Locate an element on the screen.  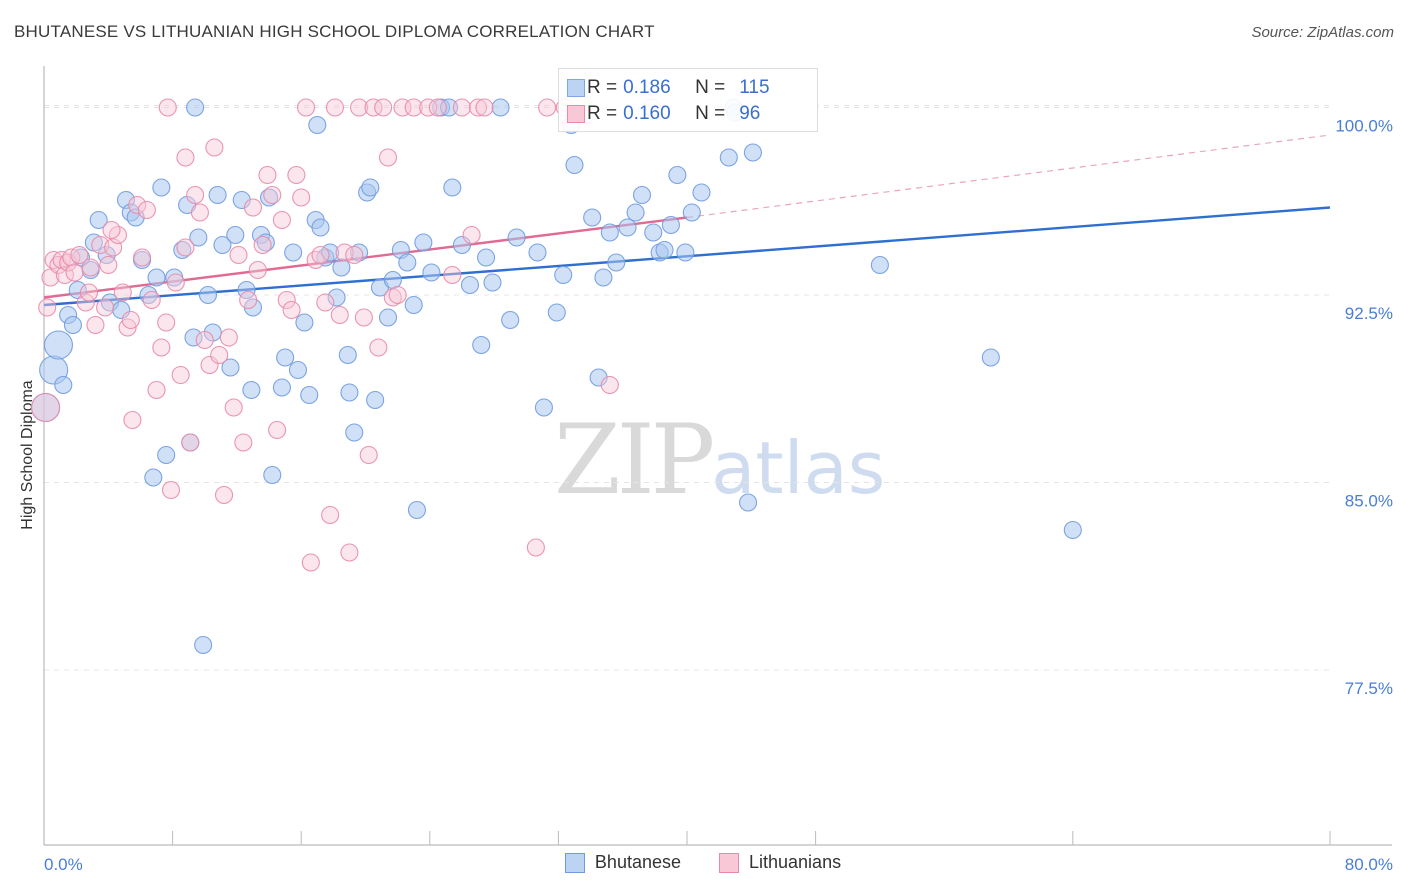
stats-swatch-bhutanese is located at coordinates (576, 88).